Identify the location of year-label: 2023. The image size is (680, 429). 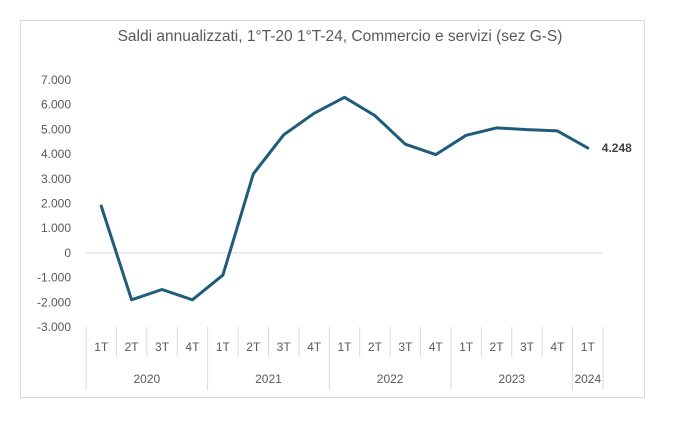
(511, 379).